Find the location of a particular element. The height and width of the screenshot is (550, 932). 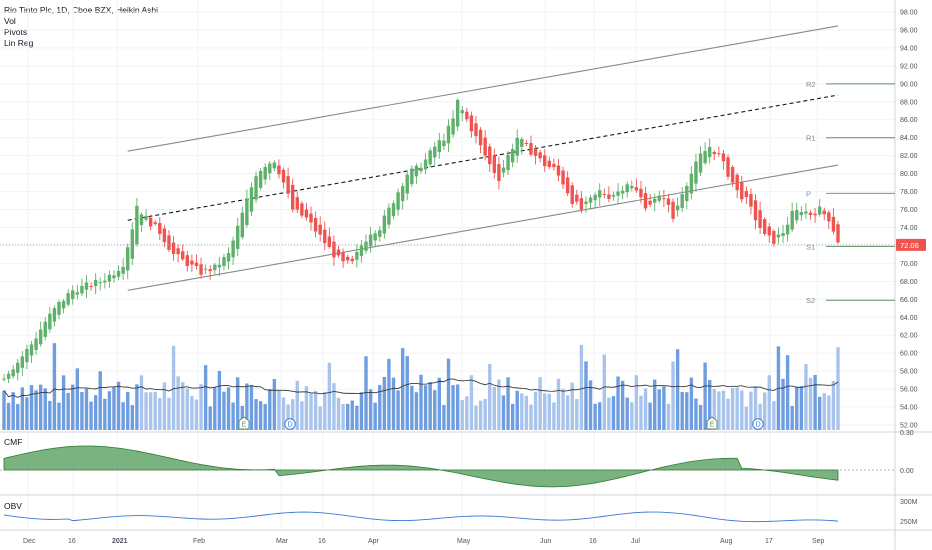

volume-bars is located at coordinates (421, 386).